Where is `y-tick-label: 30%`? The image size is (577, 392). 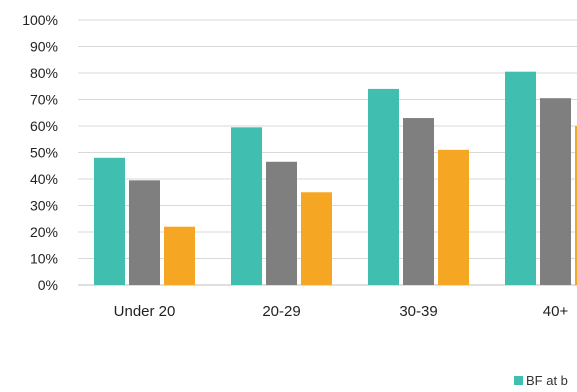 y-tick-label: 30% is located at coordinates (44, 206).